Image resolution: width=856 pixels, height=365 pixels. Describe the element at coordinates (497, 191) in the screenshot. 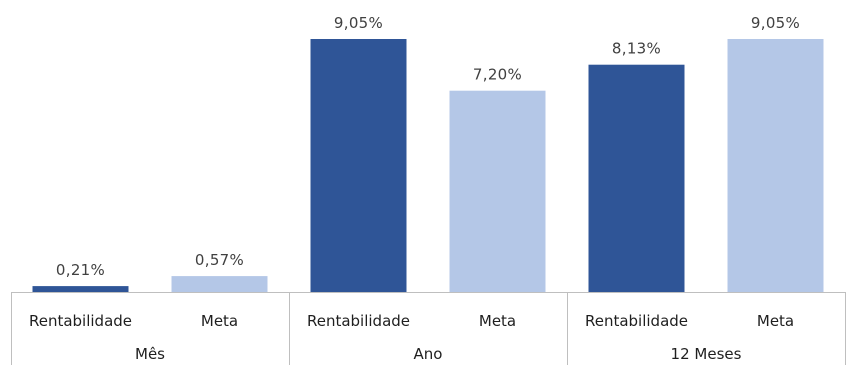

I see `bar-ano-meta` at that location.